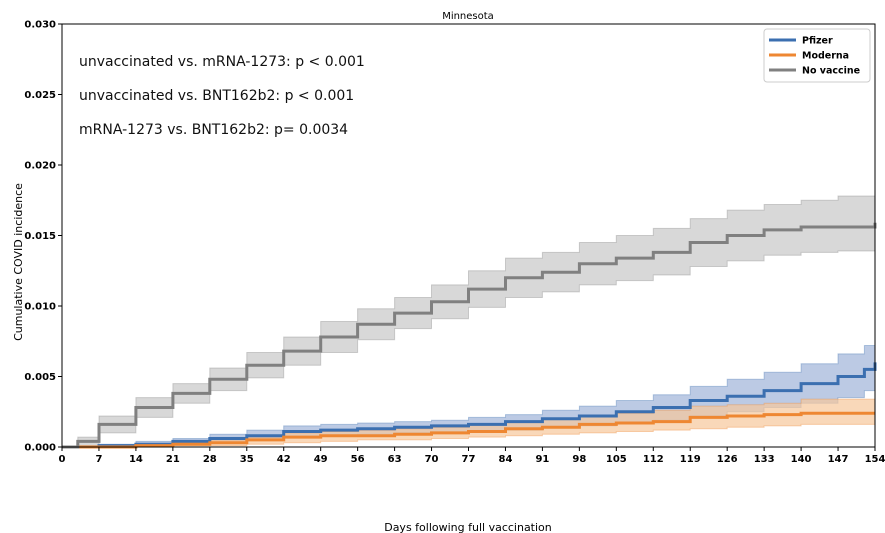  Describe the element at coordinates (875, 459) in the screenshot. I see `x-tick-label: 154` at that location.